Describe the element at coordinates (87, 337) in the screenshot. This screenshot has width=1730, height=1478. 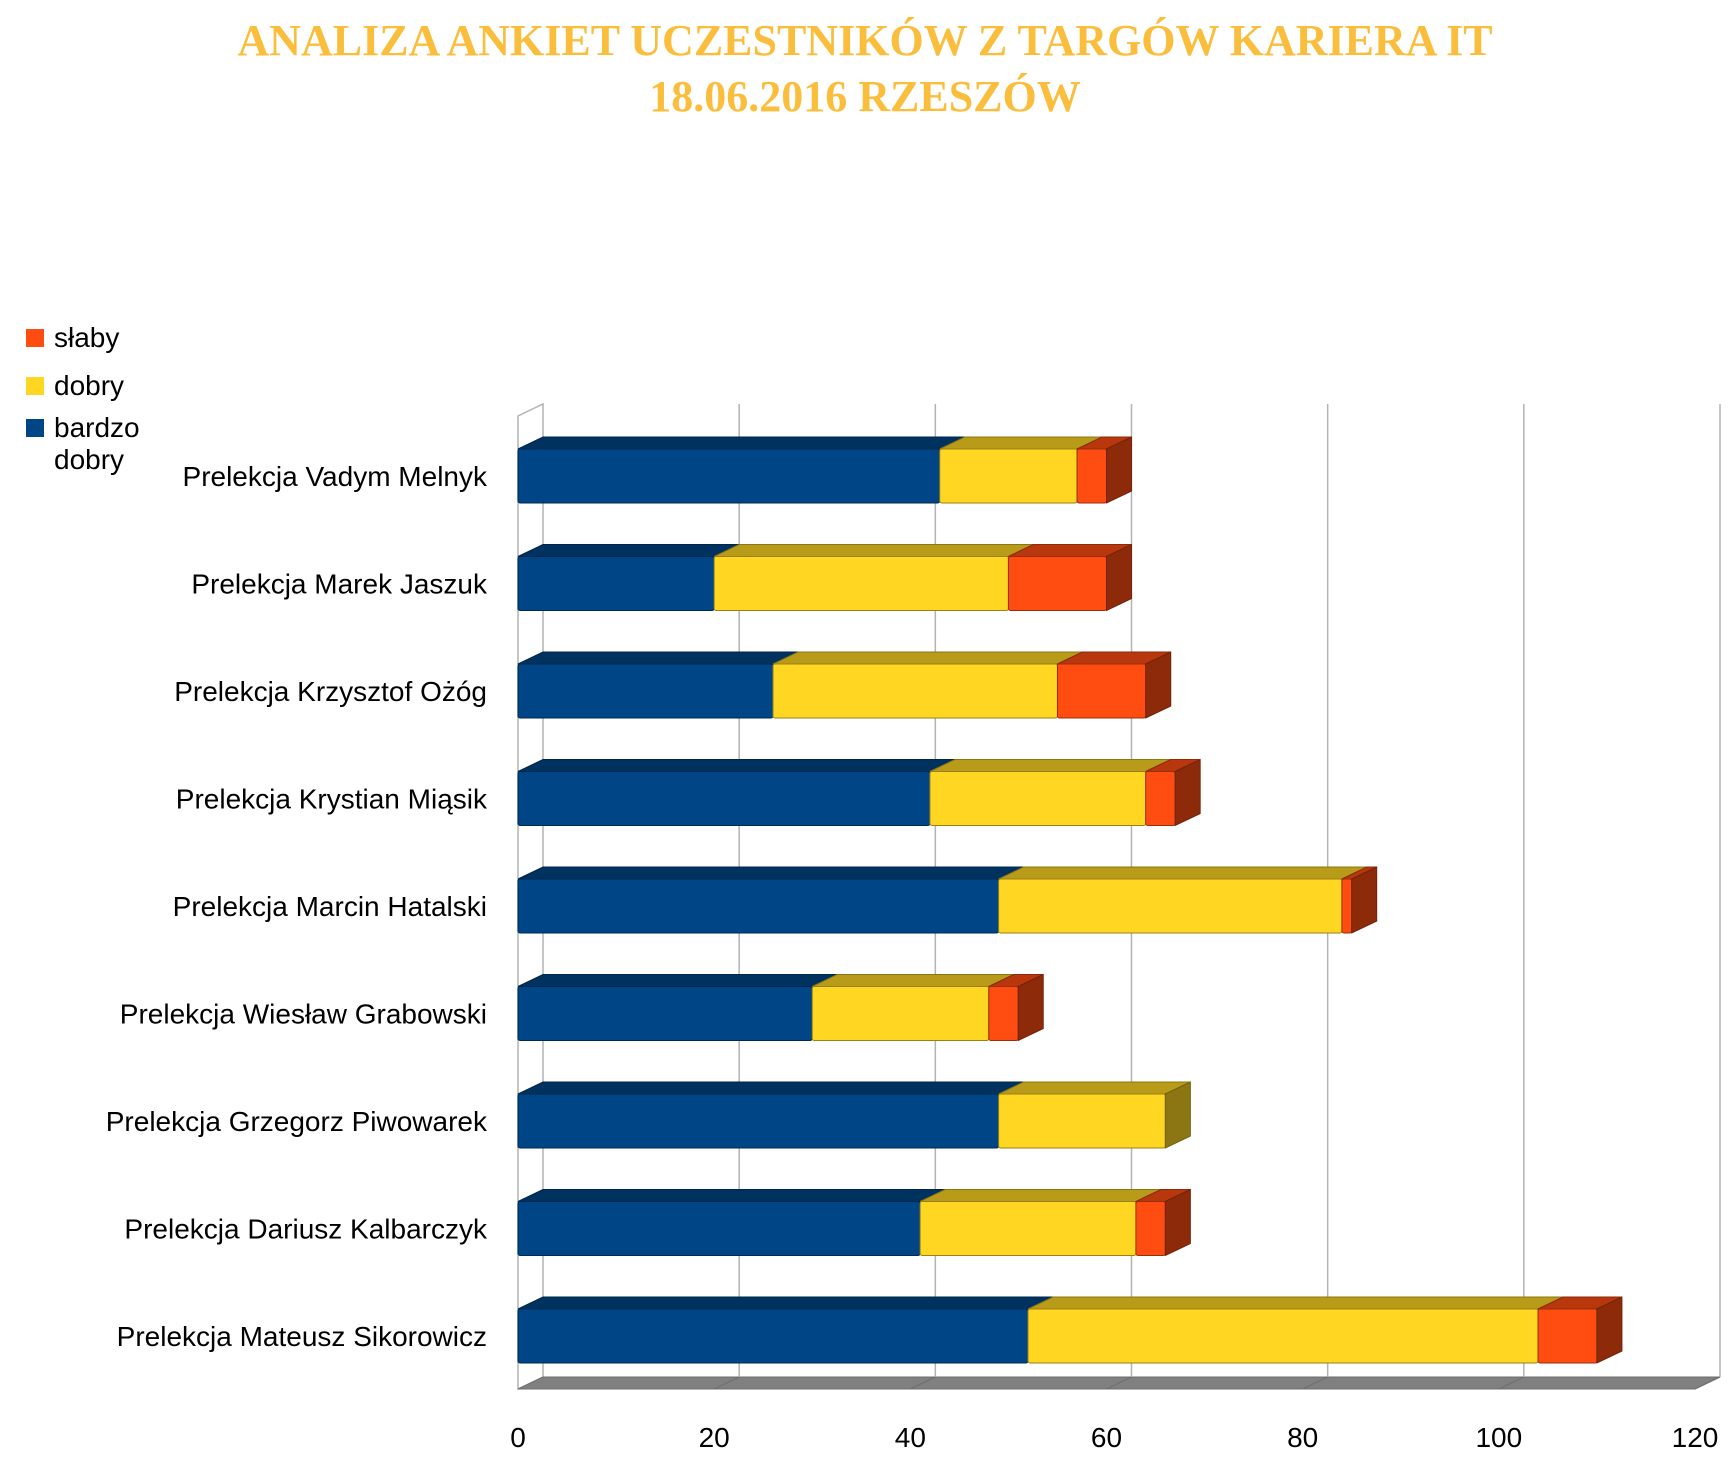
I see `legend-label-slaby: słaby` at that location.